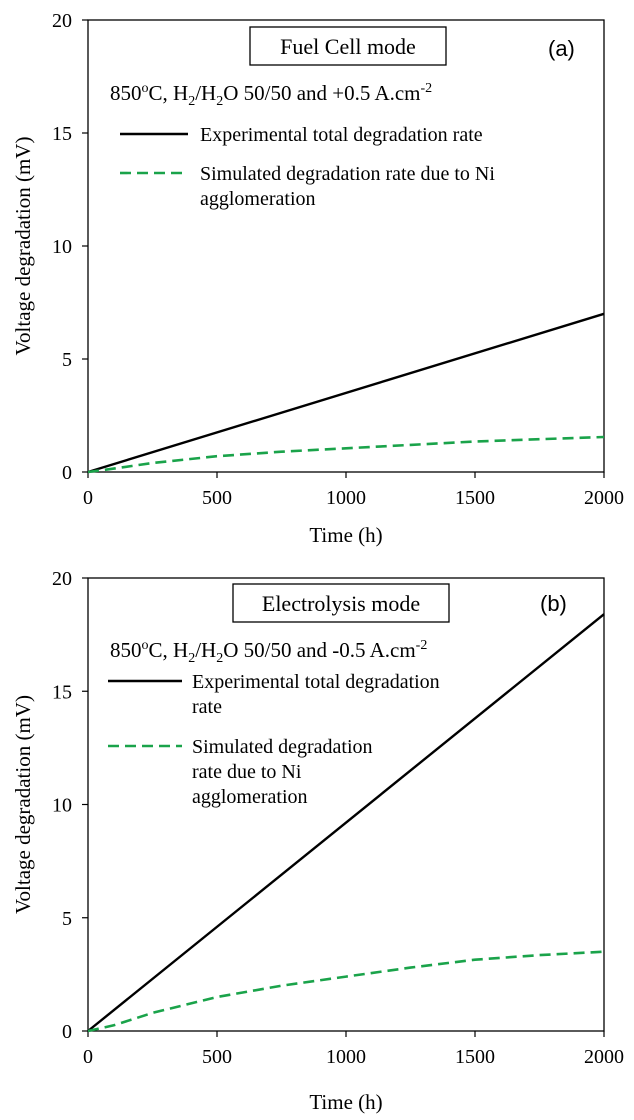 This screenshot has width=634, height=1120. I want to click on chart-a-y-tick-label: 10, so click(62, 247).